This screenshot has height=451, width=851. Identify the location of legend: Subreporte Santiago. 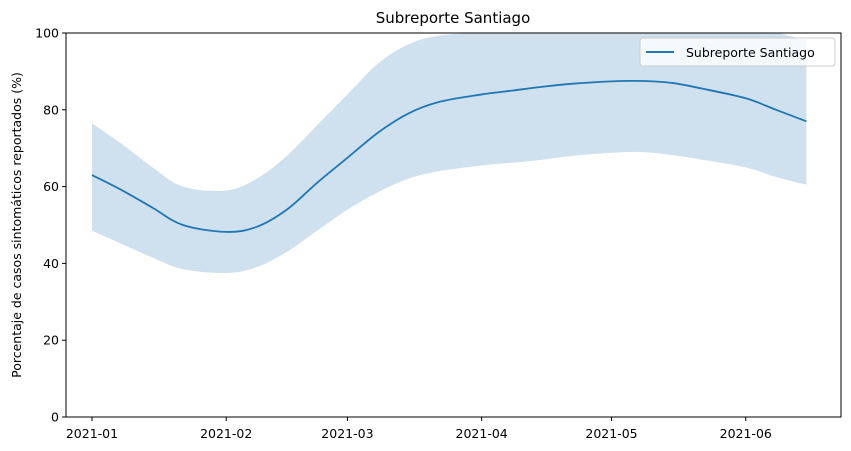
(737, 52).